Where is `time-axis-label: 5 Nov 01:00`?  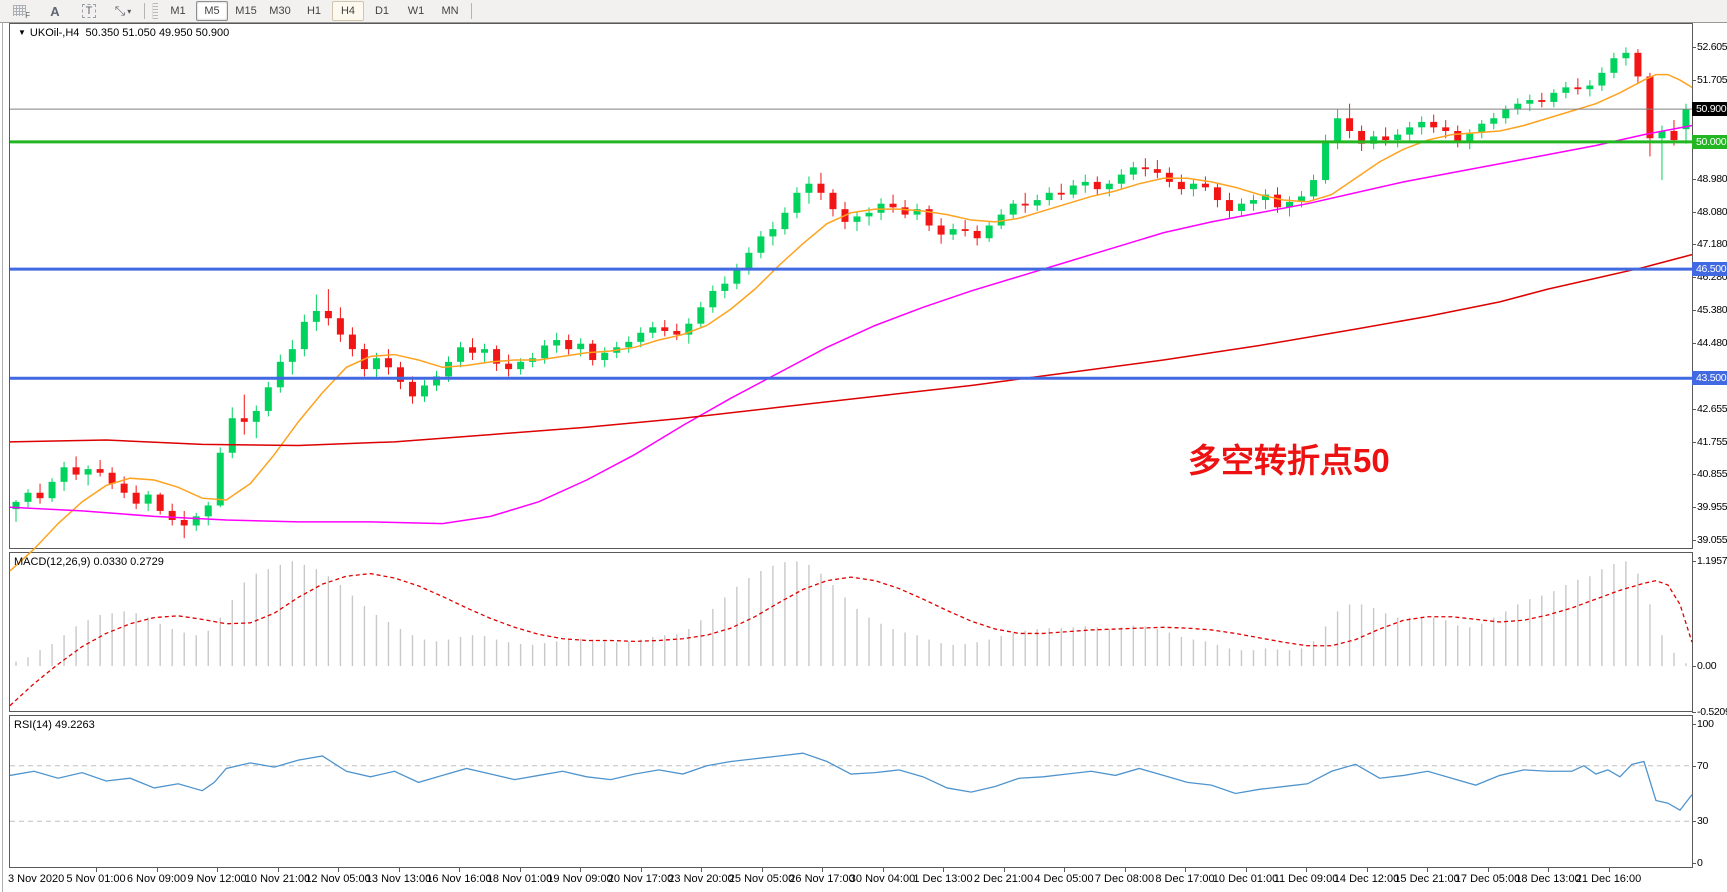 time-axis-label: 5 Nov 01:00 is located at coordinates (96, 879).